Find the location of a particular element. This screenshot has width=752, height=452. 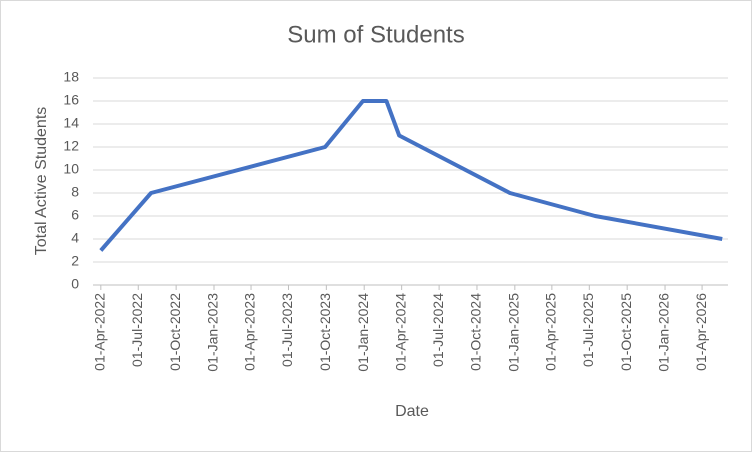

y-tick-label: 16 is located at coordinates (71, 100).